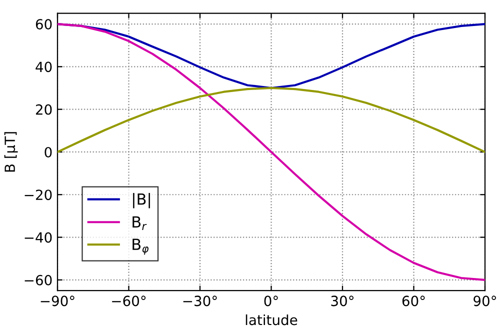 The width and height of the screenshot is (500, 334). What do you see at coordinates (413, 301) in the screenshot?
I see `x-tick-label: 60°` at bounding box center [413, 301].